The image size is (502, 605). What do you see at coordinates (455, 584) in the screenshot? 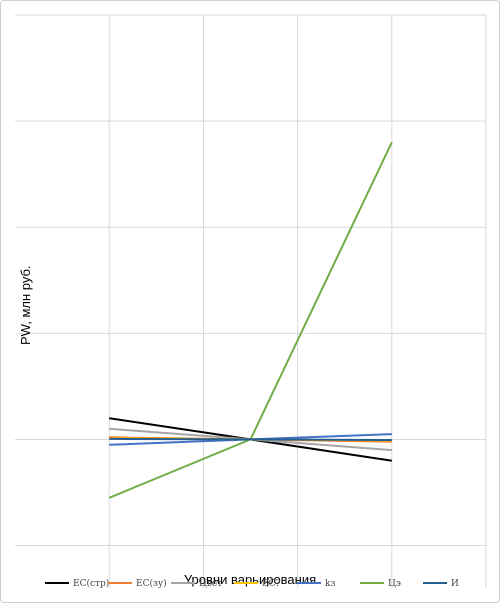
I see `legend-label: И` at bounding box center [455, 584].